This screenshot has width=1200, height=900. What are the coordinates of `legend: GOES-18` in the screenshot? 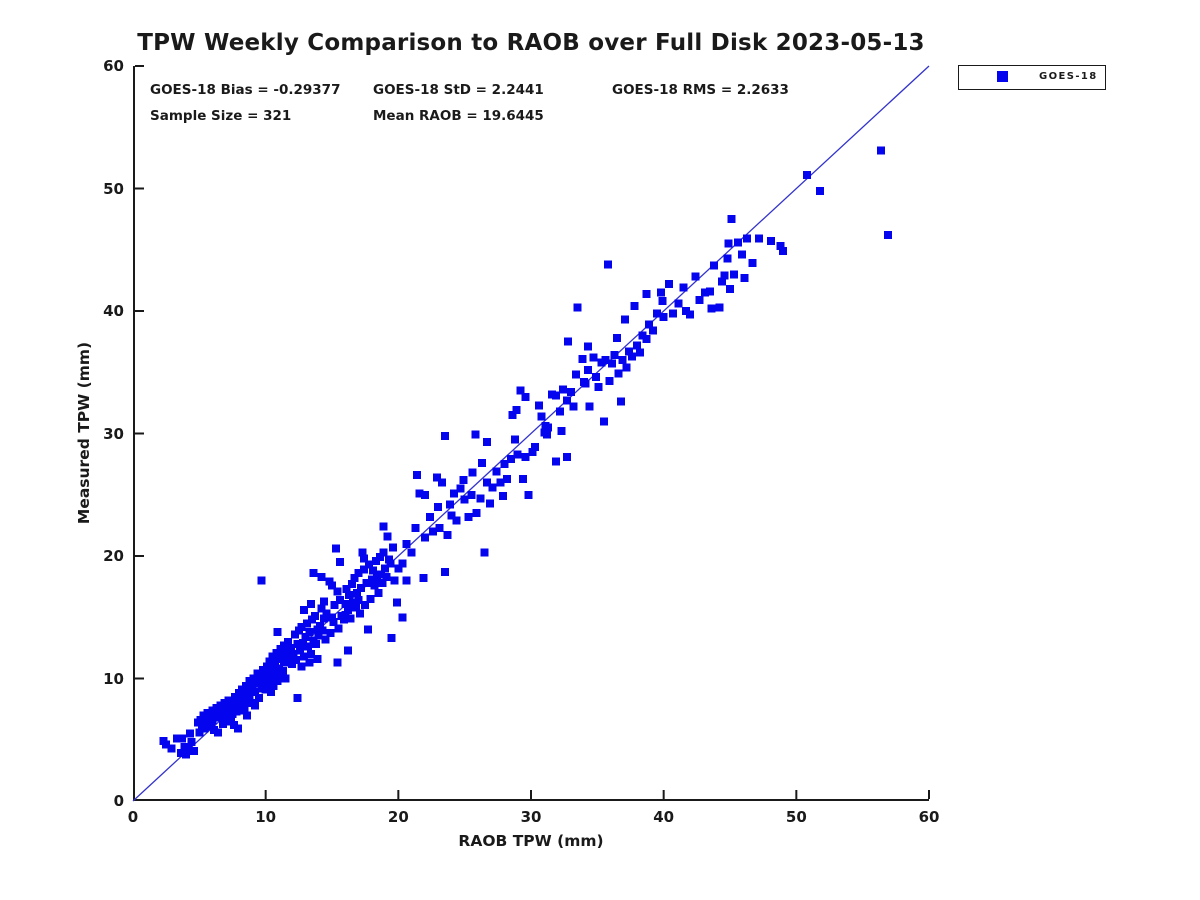 It's located at (1032, 77).